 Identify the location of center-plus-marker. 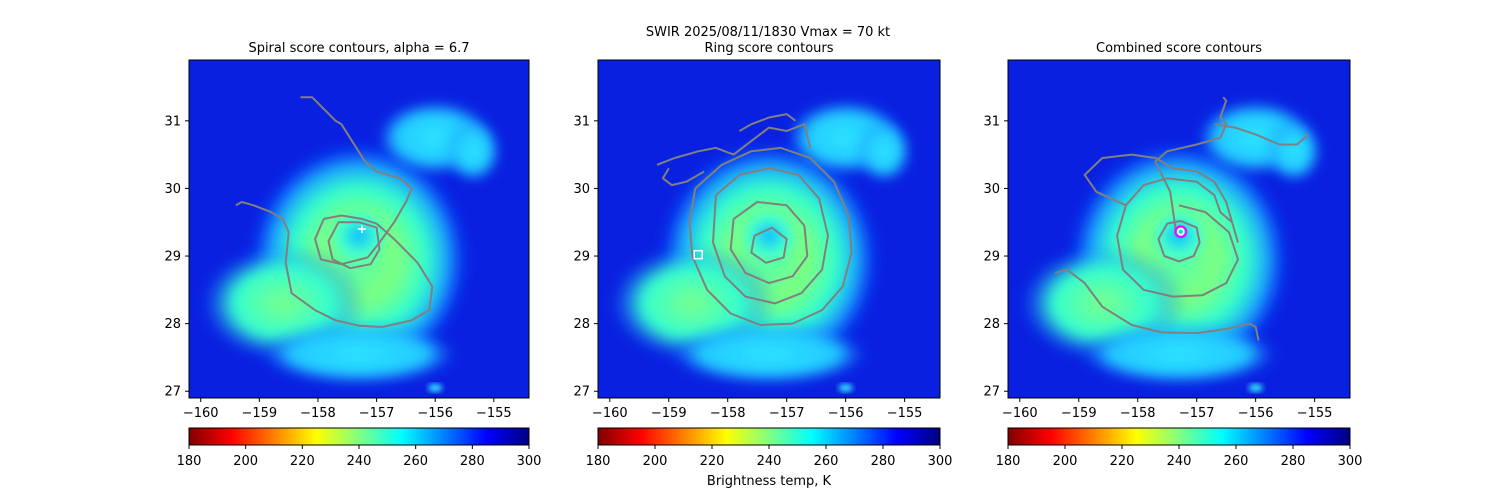
(361, 229).